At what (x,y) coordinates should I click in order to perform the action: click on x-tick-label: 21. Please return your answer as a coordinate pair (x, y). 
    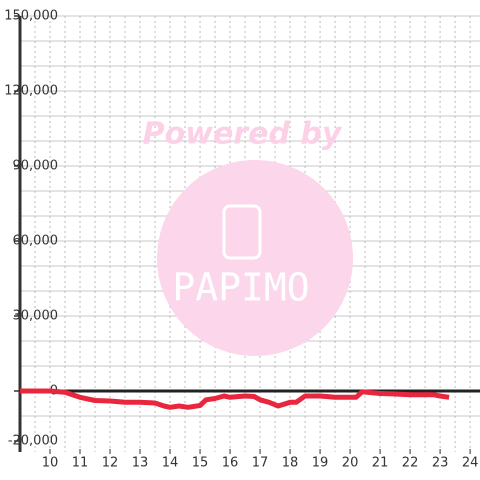
    Looking at the image, I should click on (380, 463).